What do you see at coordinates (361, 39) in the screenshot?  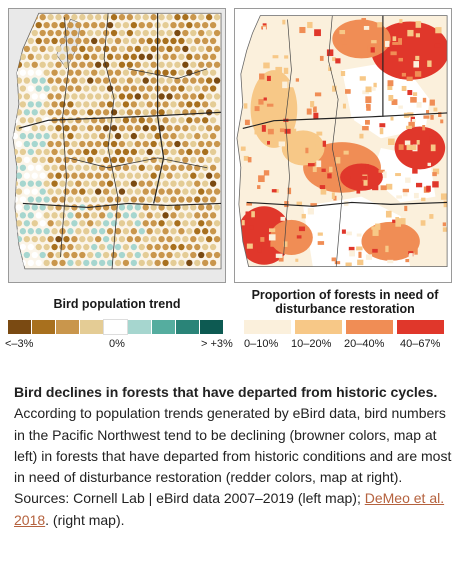 I see `restoration-patch-n` at bounding box center [361, 39].